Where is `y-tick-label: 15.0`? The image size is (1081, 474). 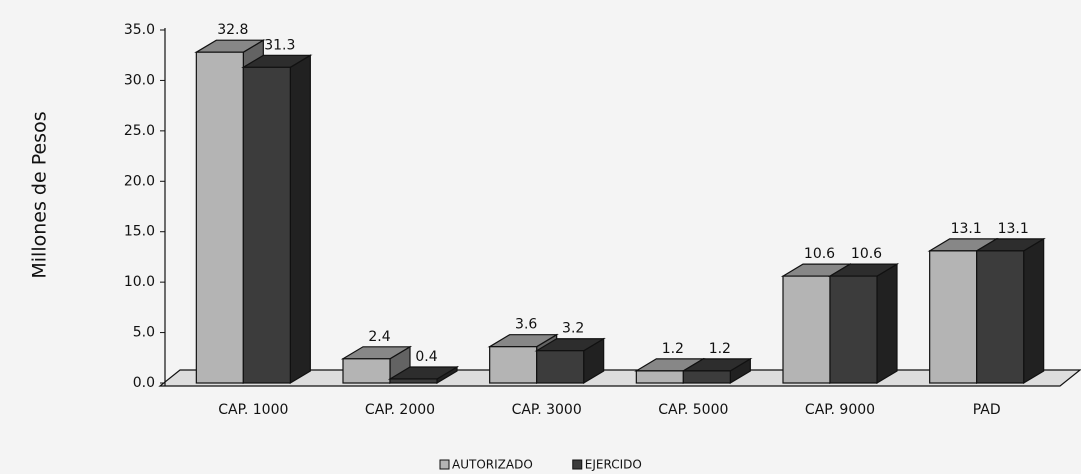 y-tick-label: 15.0 is located at coordinates (139, 232).